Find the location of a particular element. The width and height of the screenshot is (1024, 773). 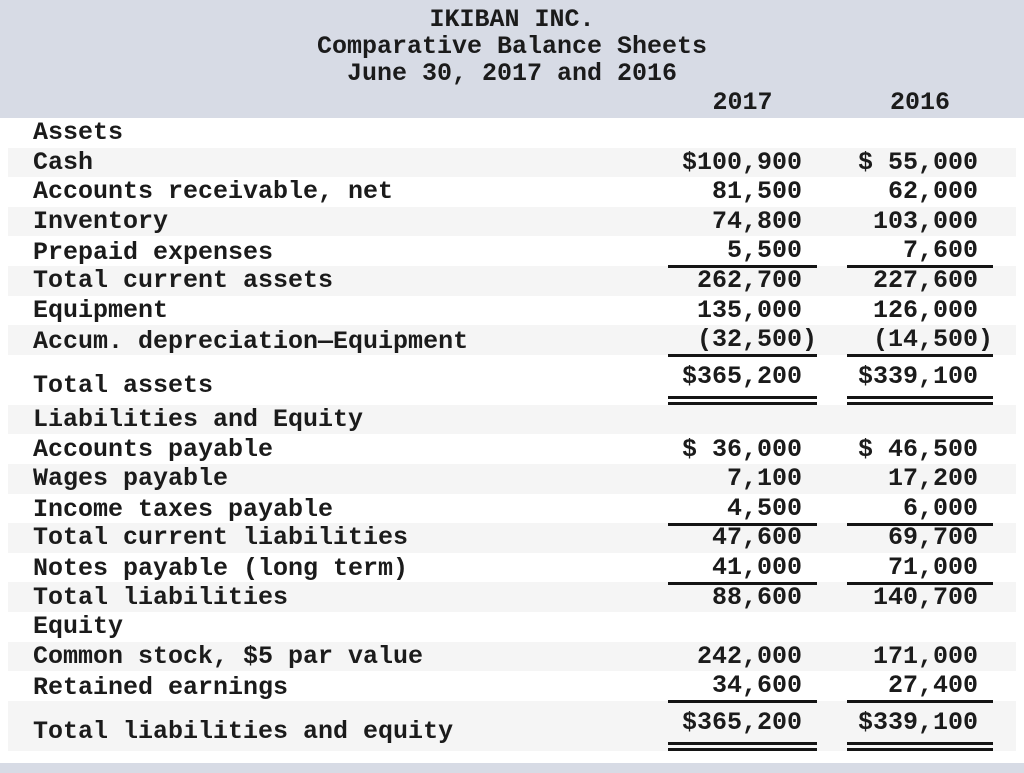

row-label: Notes payable (long term) is located at coordinates (221, 569).